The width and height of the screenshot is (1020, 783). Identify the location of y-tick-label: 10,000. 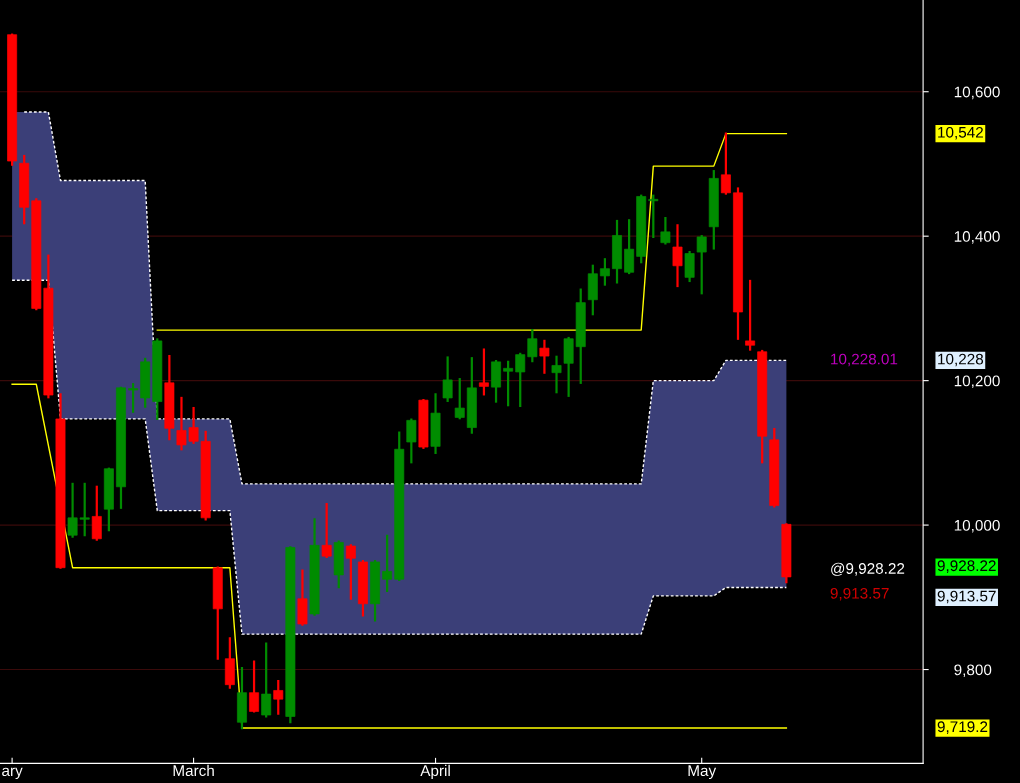
(977, 526).